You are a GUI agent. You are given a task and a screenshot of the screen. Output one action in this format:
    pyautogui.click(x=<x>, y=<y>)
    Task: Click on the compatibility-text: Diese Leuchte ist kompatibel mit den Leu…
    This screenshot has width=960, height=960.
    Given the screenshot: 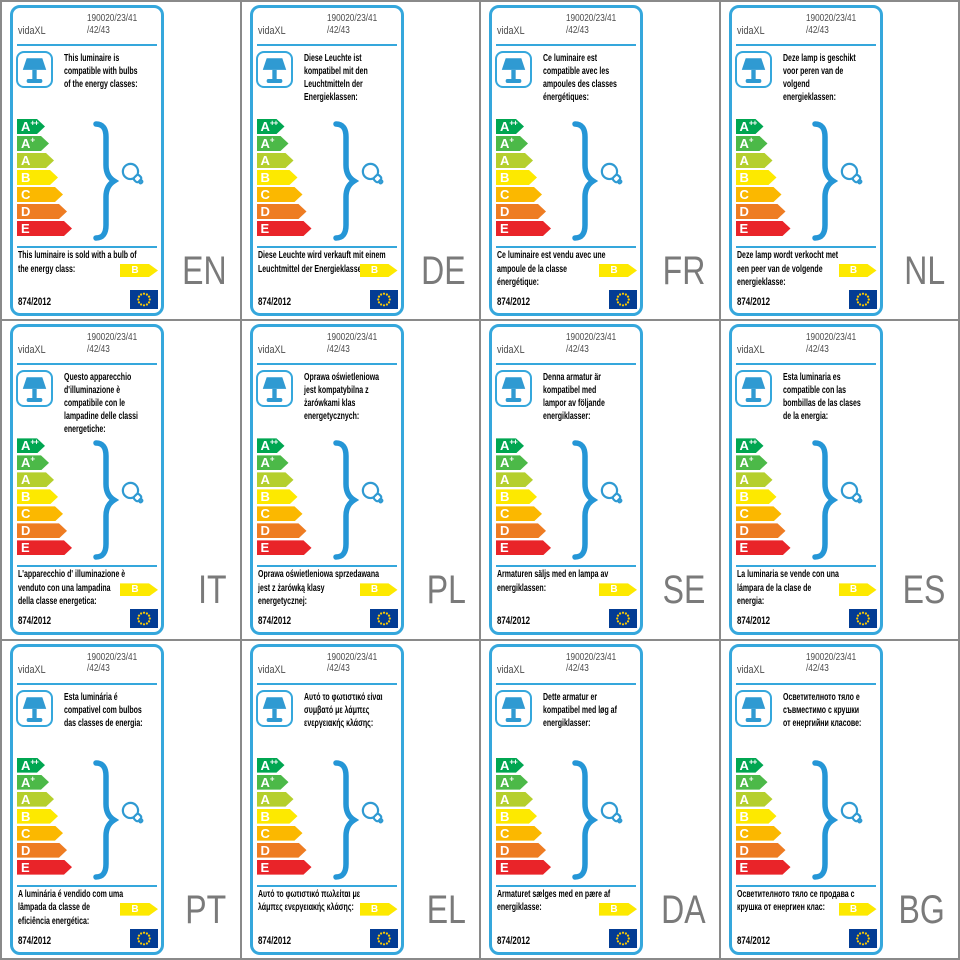 What is the action you would take?
    pyautogui.click(x=335, y=78)
    